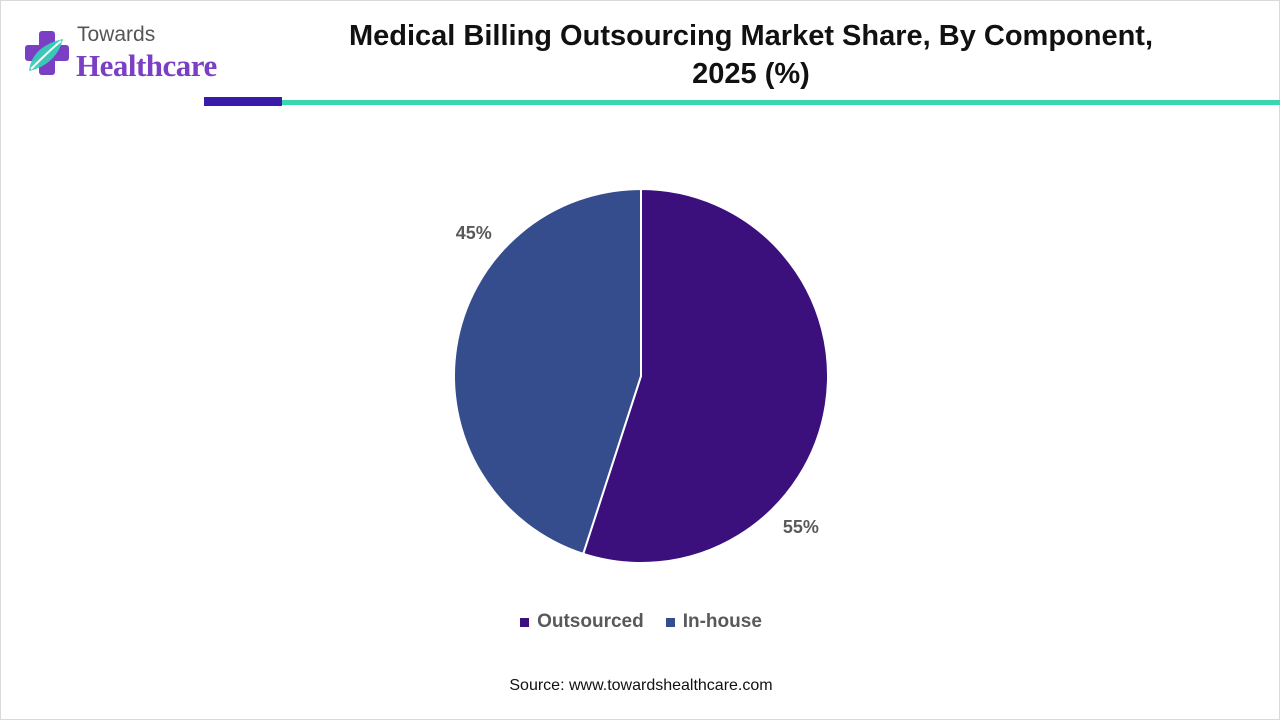 The width and height of the screenshot is (1280, 720). What do you see at coordinates (722, 621) in the screenshot?
I see `legend-label-in-house: In-house` at bounding box center [722, 621].